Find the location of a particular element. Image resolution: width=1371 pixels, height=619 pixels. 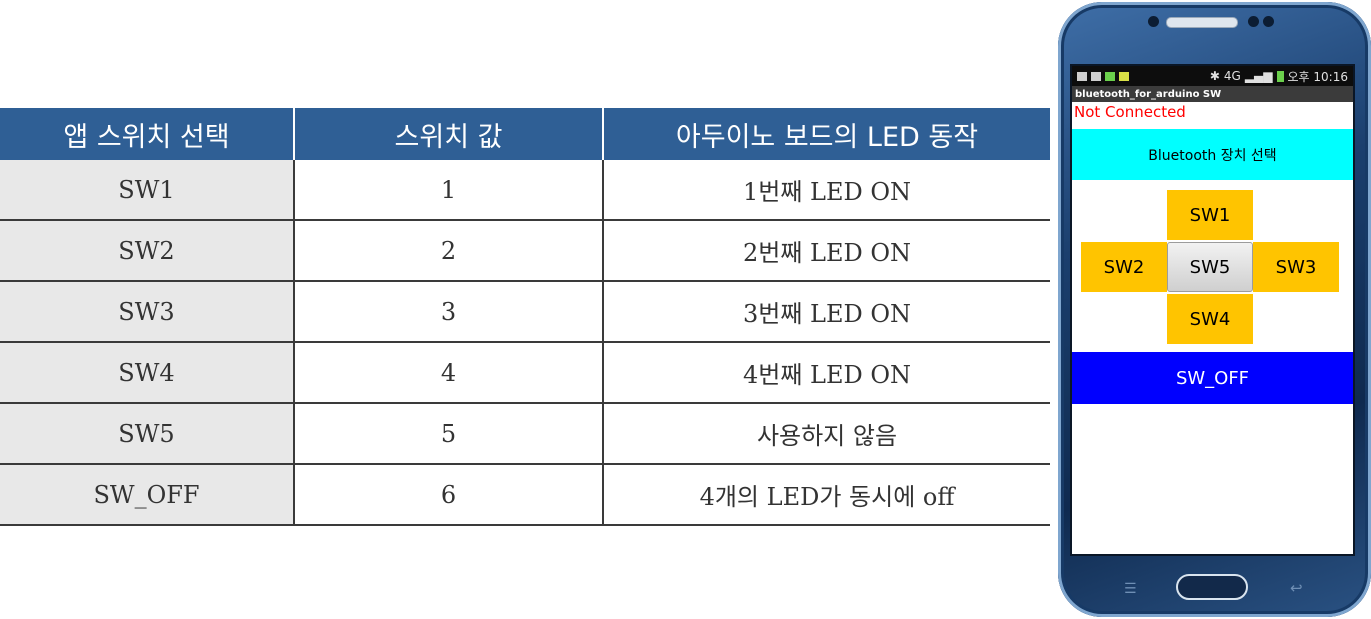

cell-value: 3 is located at coordinates (449, 311).